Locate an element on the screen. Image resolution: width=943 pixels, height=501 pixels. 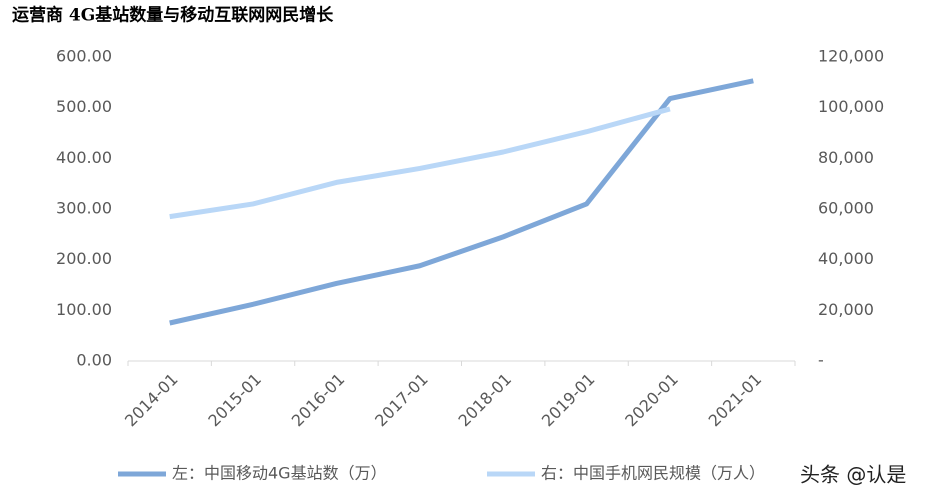
y-tick-label: 0.00 is located at coordinates (94, 360).